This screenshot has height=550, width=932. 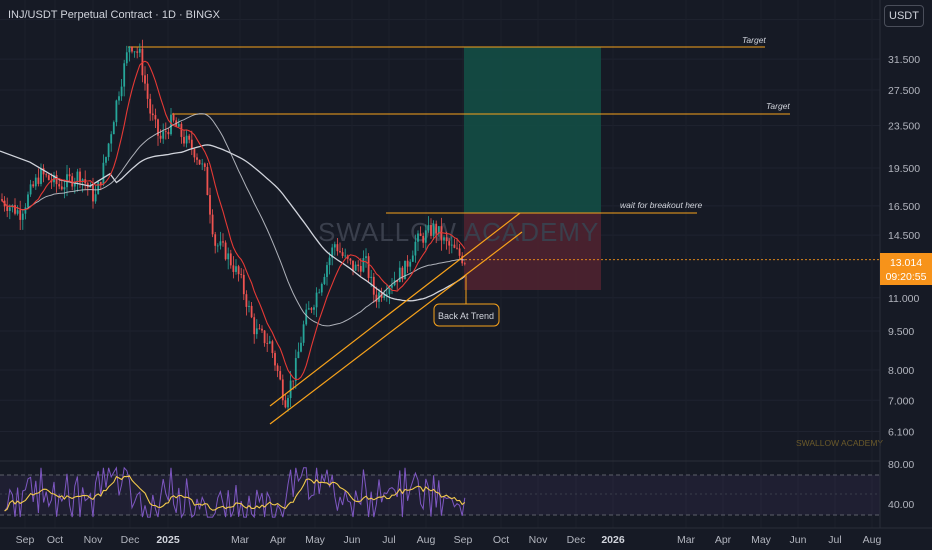 I want to click on last-price-tag: 13.014 09:20:55, so click(x=906, y=269).